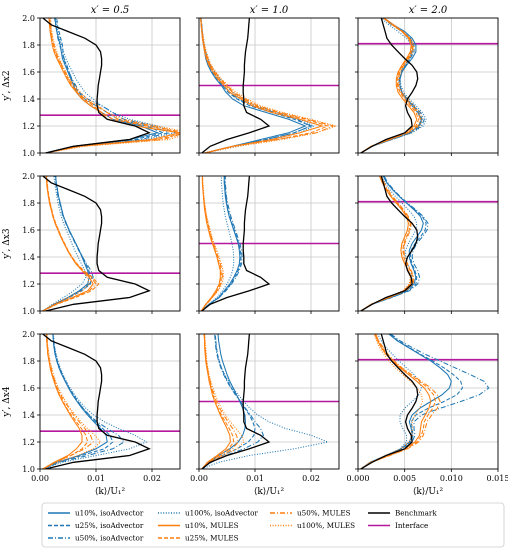 This screenshot has height=550, width=508. I want to click on panel-r0-c1, so click(268, 86).